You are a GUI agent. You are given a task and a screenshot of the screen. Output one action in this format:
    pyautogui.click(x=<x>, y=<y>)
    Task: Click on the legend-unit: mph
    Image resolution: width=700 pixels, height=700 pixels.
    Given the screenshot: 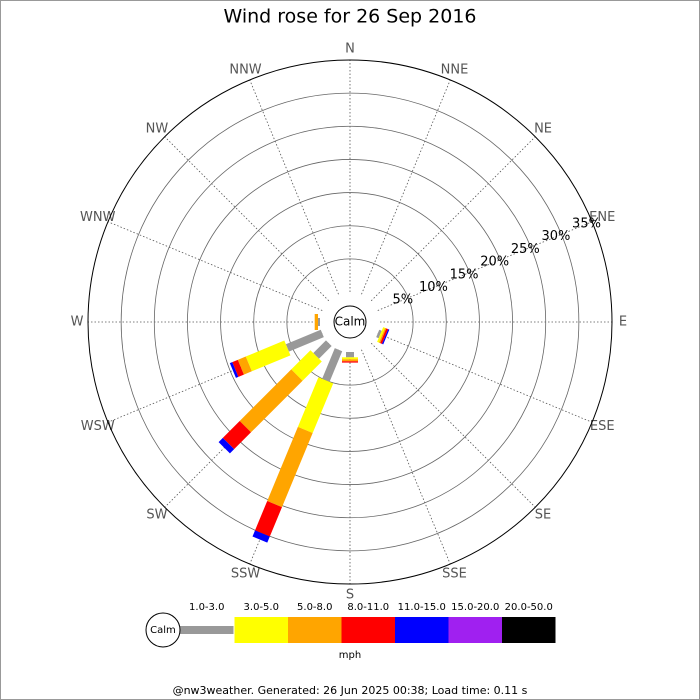 What is the action you would take?
    pyautogui.click(x=350, y=655)
    